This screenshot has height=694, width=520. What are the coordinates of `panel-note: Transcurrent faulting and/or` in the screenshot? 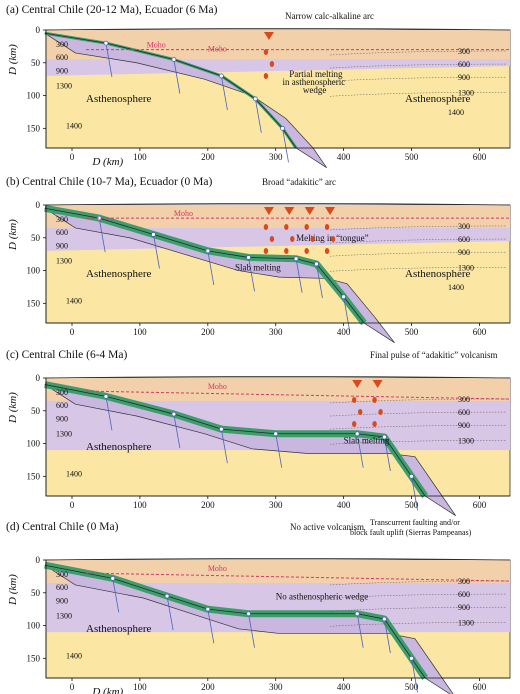 It's located at (415, 522).